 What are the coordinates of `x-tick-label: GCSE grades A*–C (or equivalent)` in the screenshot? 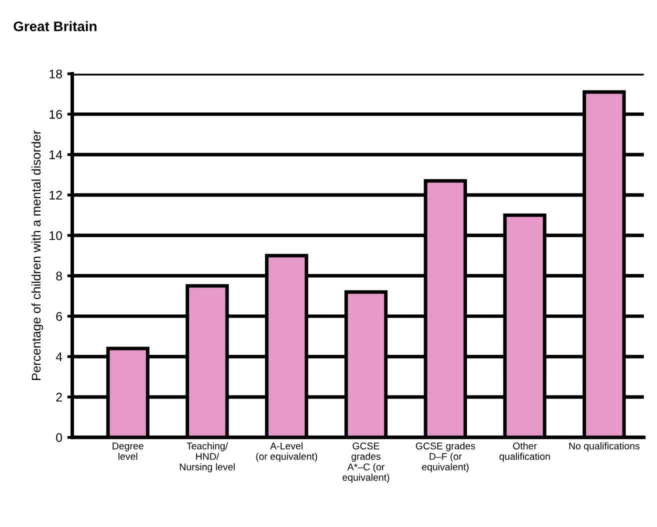 It's located at (366, 462).